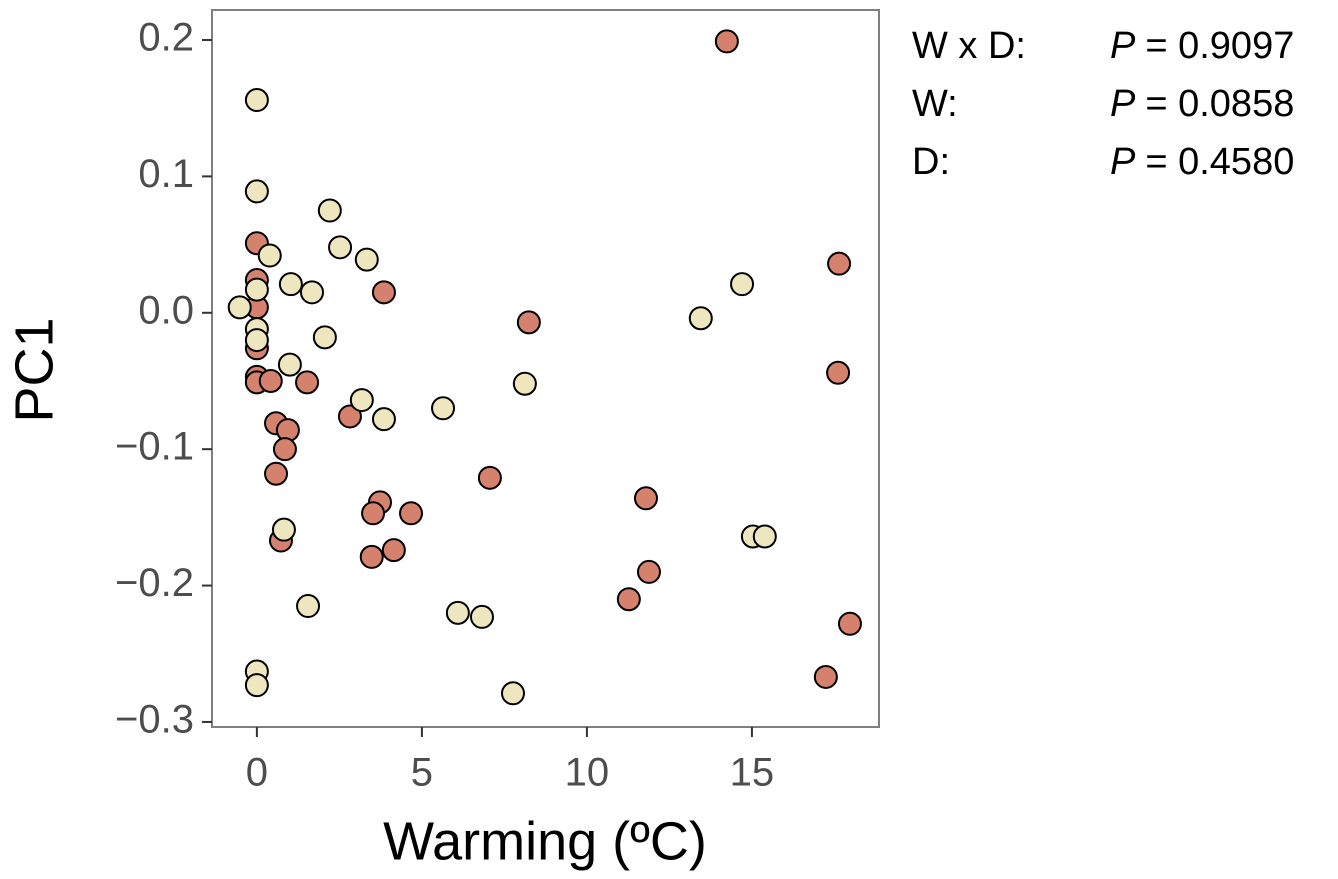 The height and width of the screenshot is (879, 1338). What do you see at coordinates (752, 773) in the screenshot?
I see `x-tick-label: 15` at bounding box center [752, 773].